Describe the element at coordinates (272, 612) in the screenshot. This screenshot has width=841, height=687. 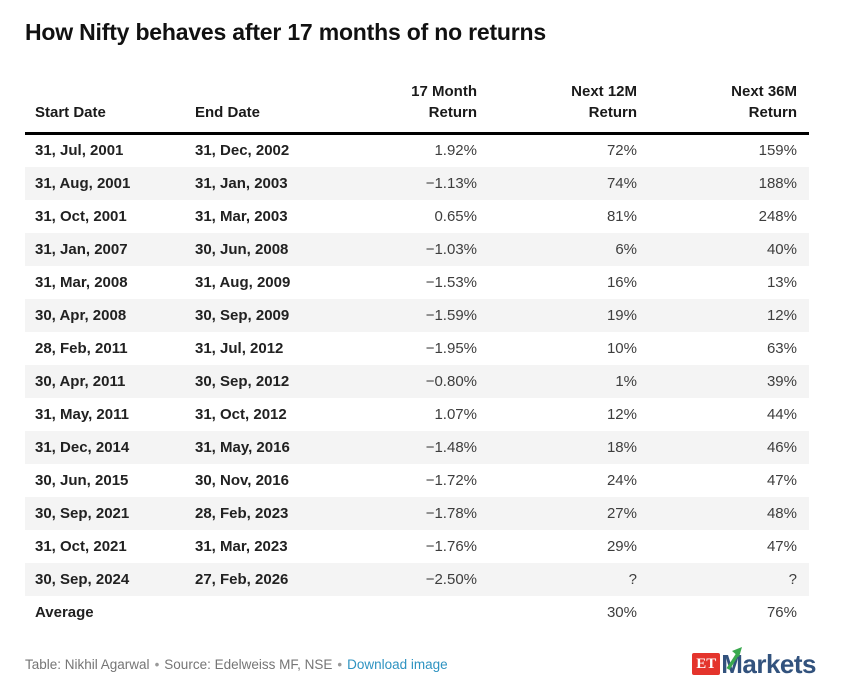
I see `average-end-date-cell` at that location.